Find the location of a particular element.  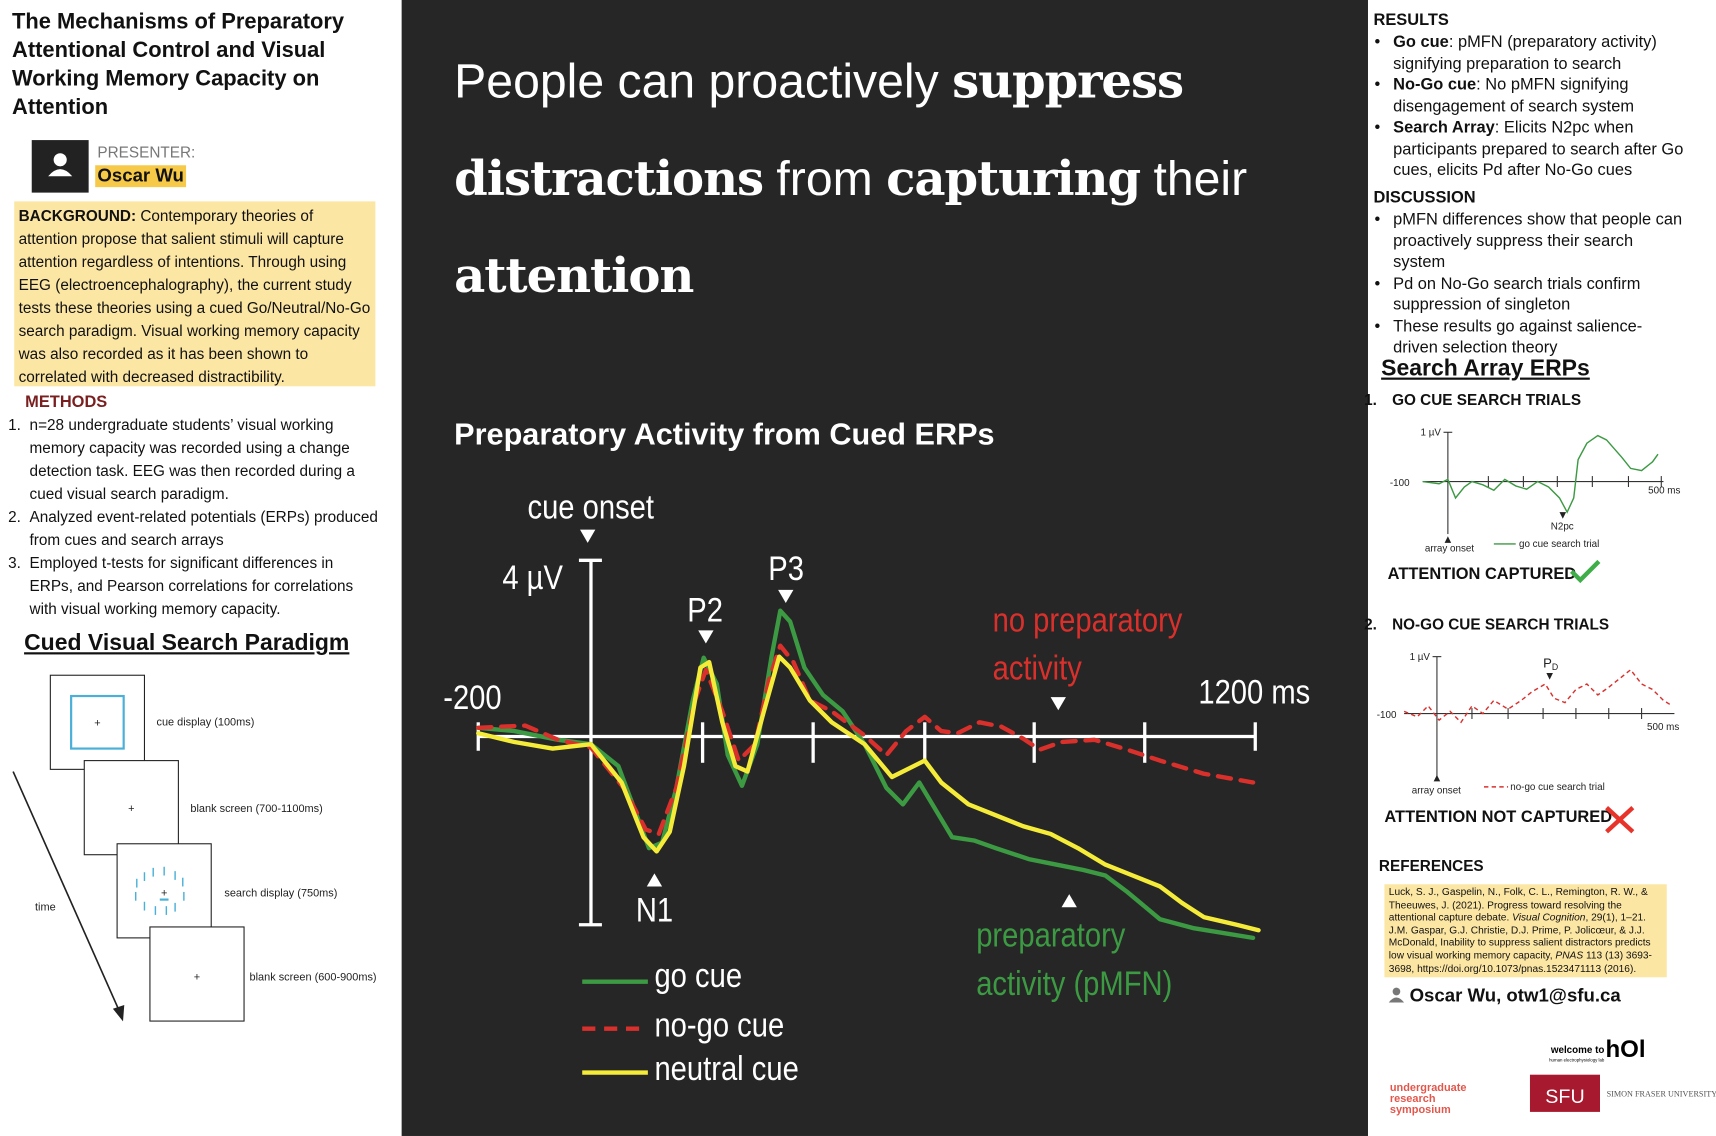

go-axes is located at coordinates (1543, 483).